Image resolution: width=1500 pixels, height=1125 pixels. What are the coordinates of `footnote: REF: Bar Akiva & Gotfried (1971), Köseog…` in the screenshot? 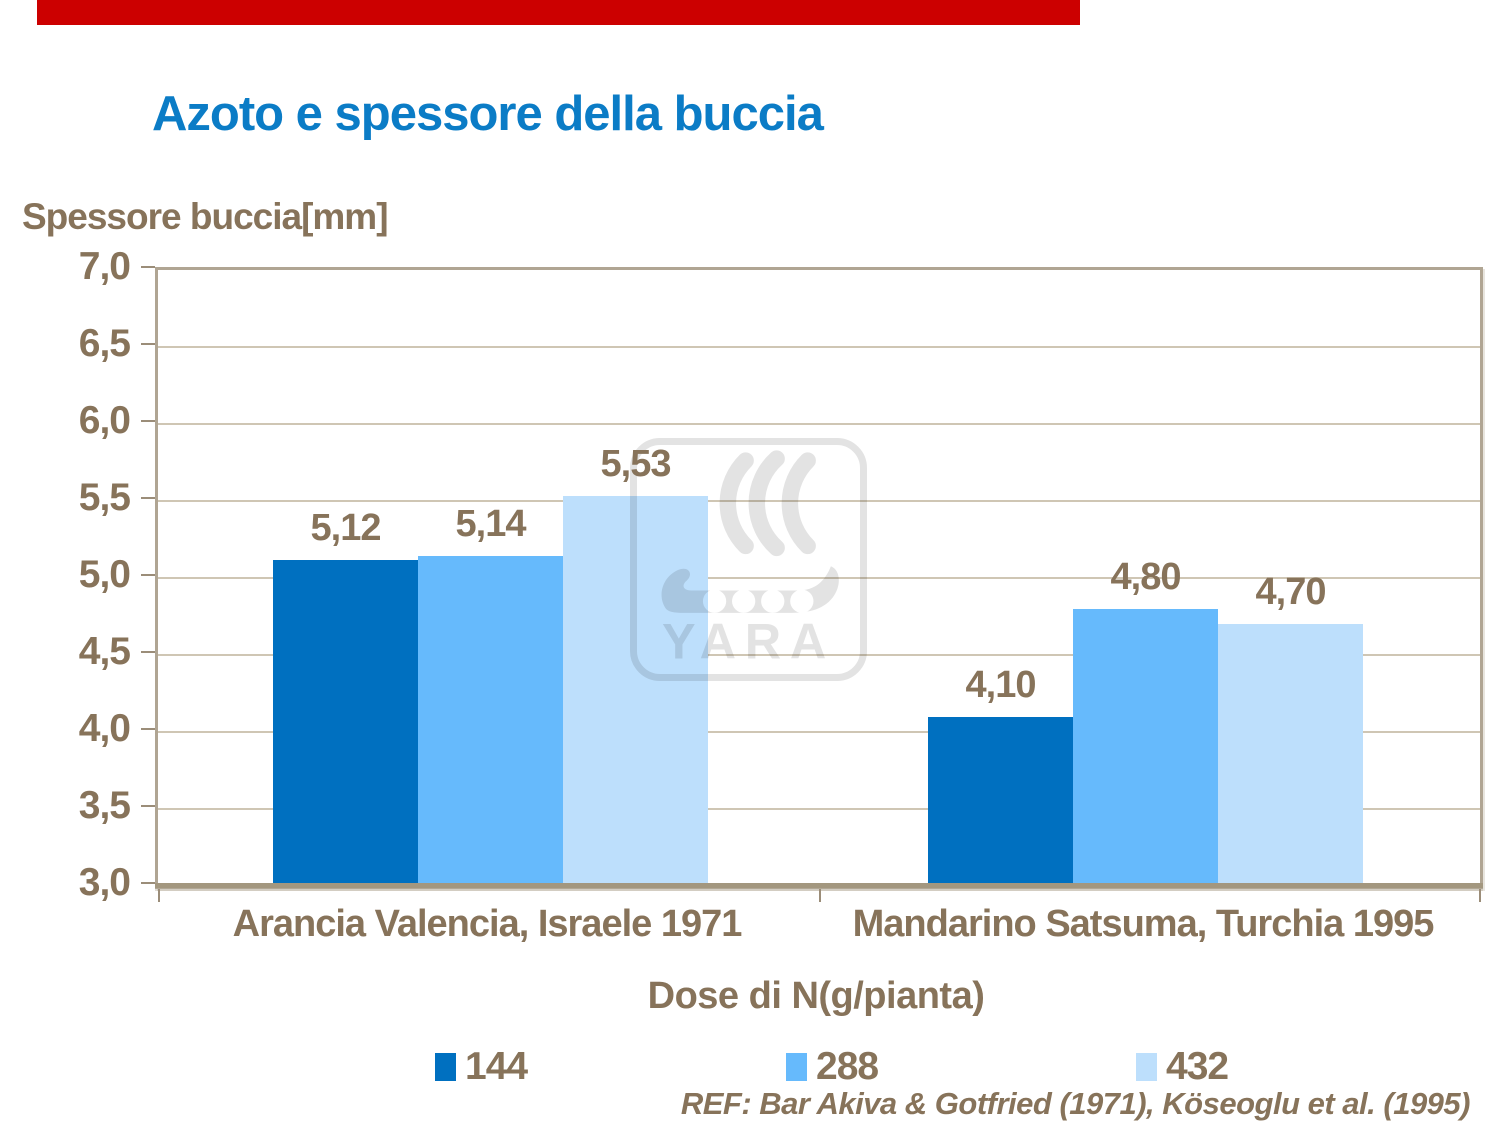 It's located at (1075, 1103).